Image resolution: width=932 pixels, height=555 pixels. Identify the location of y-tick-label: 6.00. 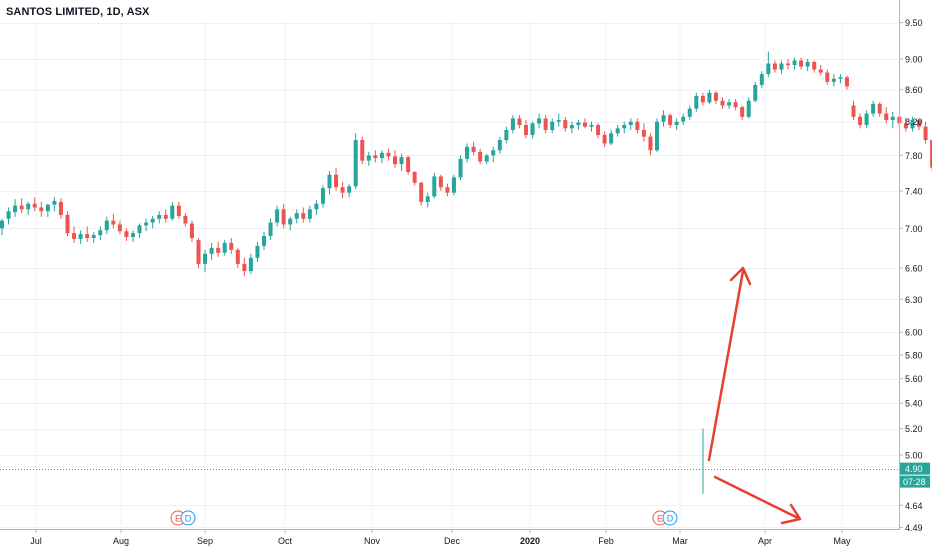
(914, 333).